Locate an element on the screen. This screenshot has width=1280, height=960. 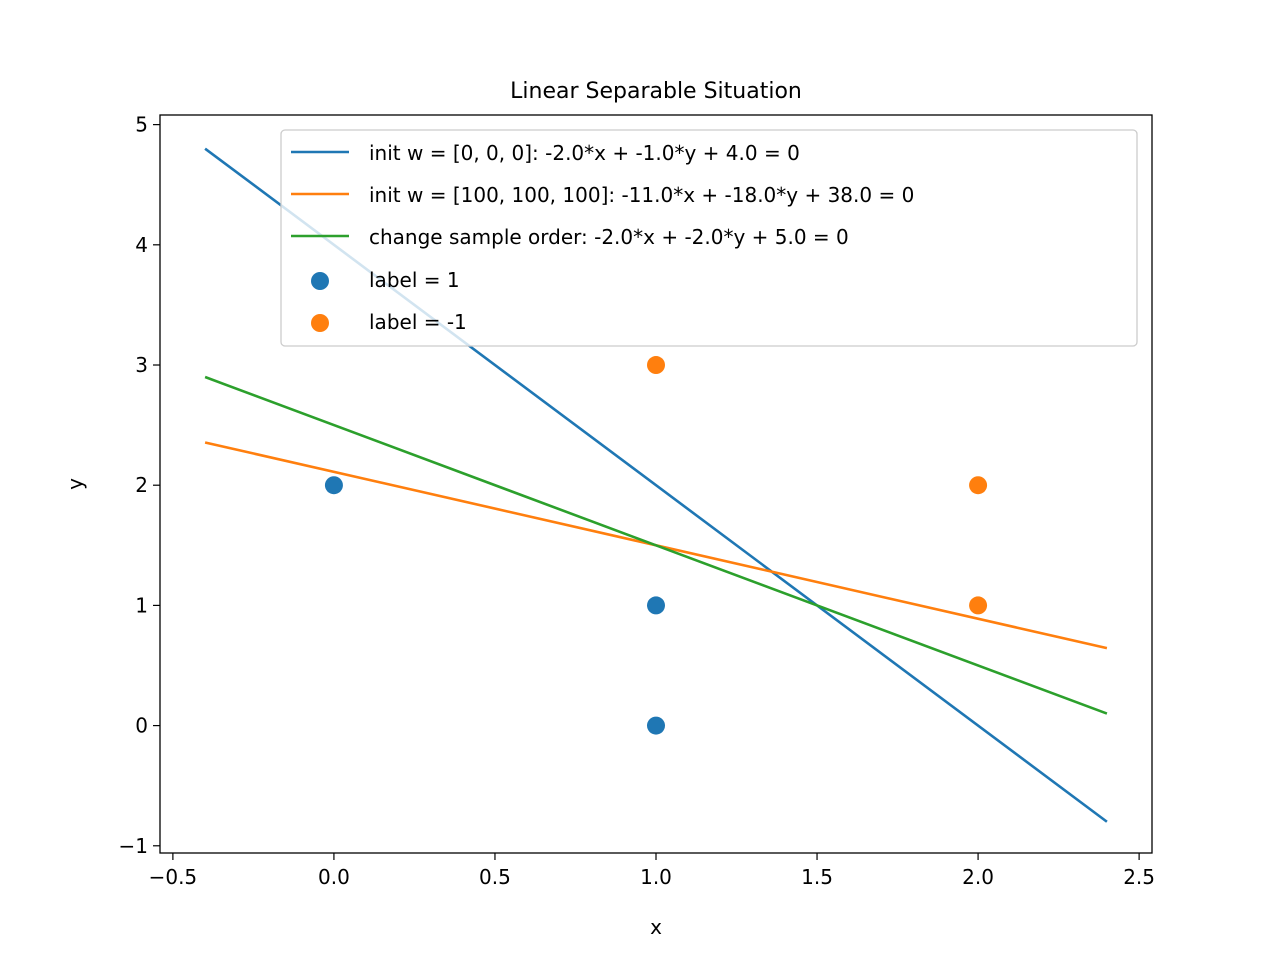
y-tick-label: 0 is located at coordinates (141, 726).